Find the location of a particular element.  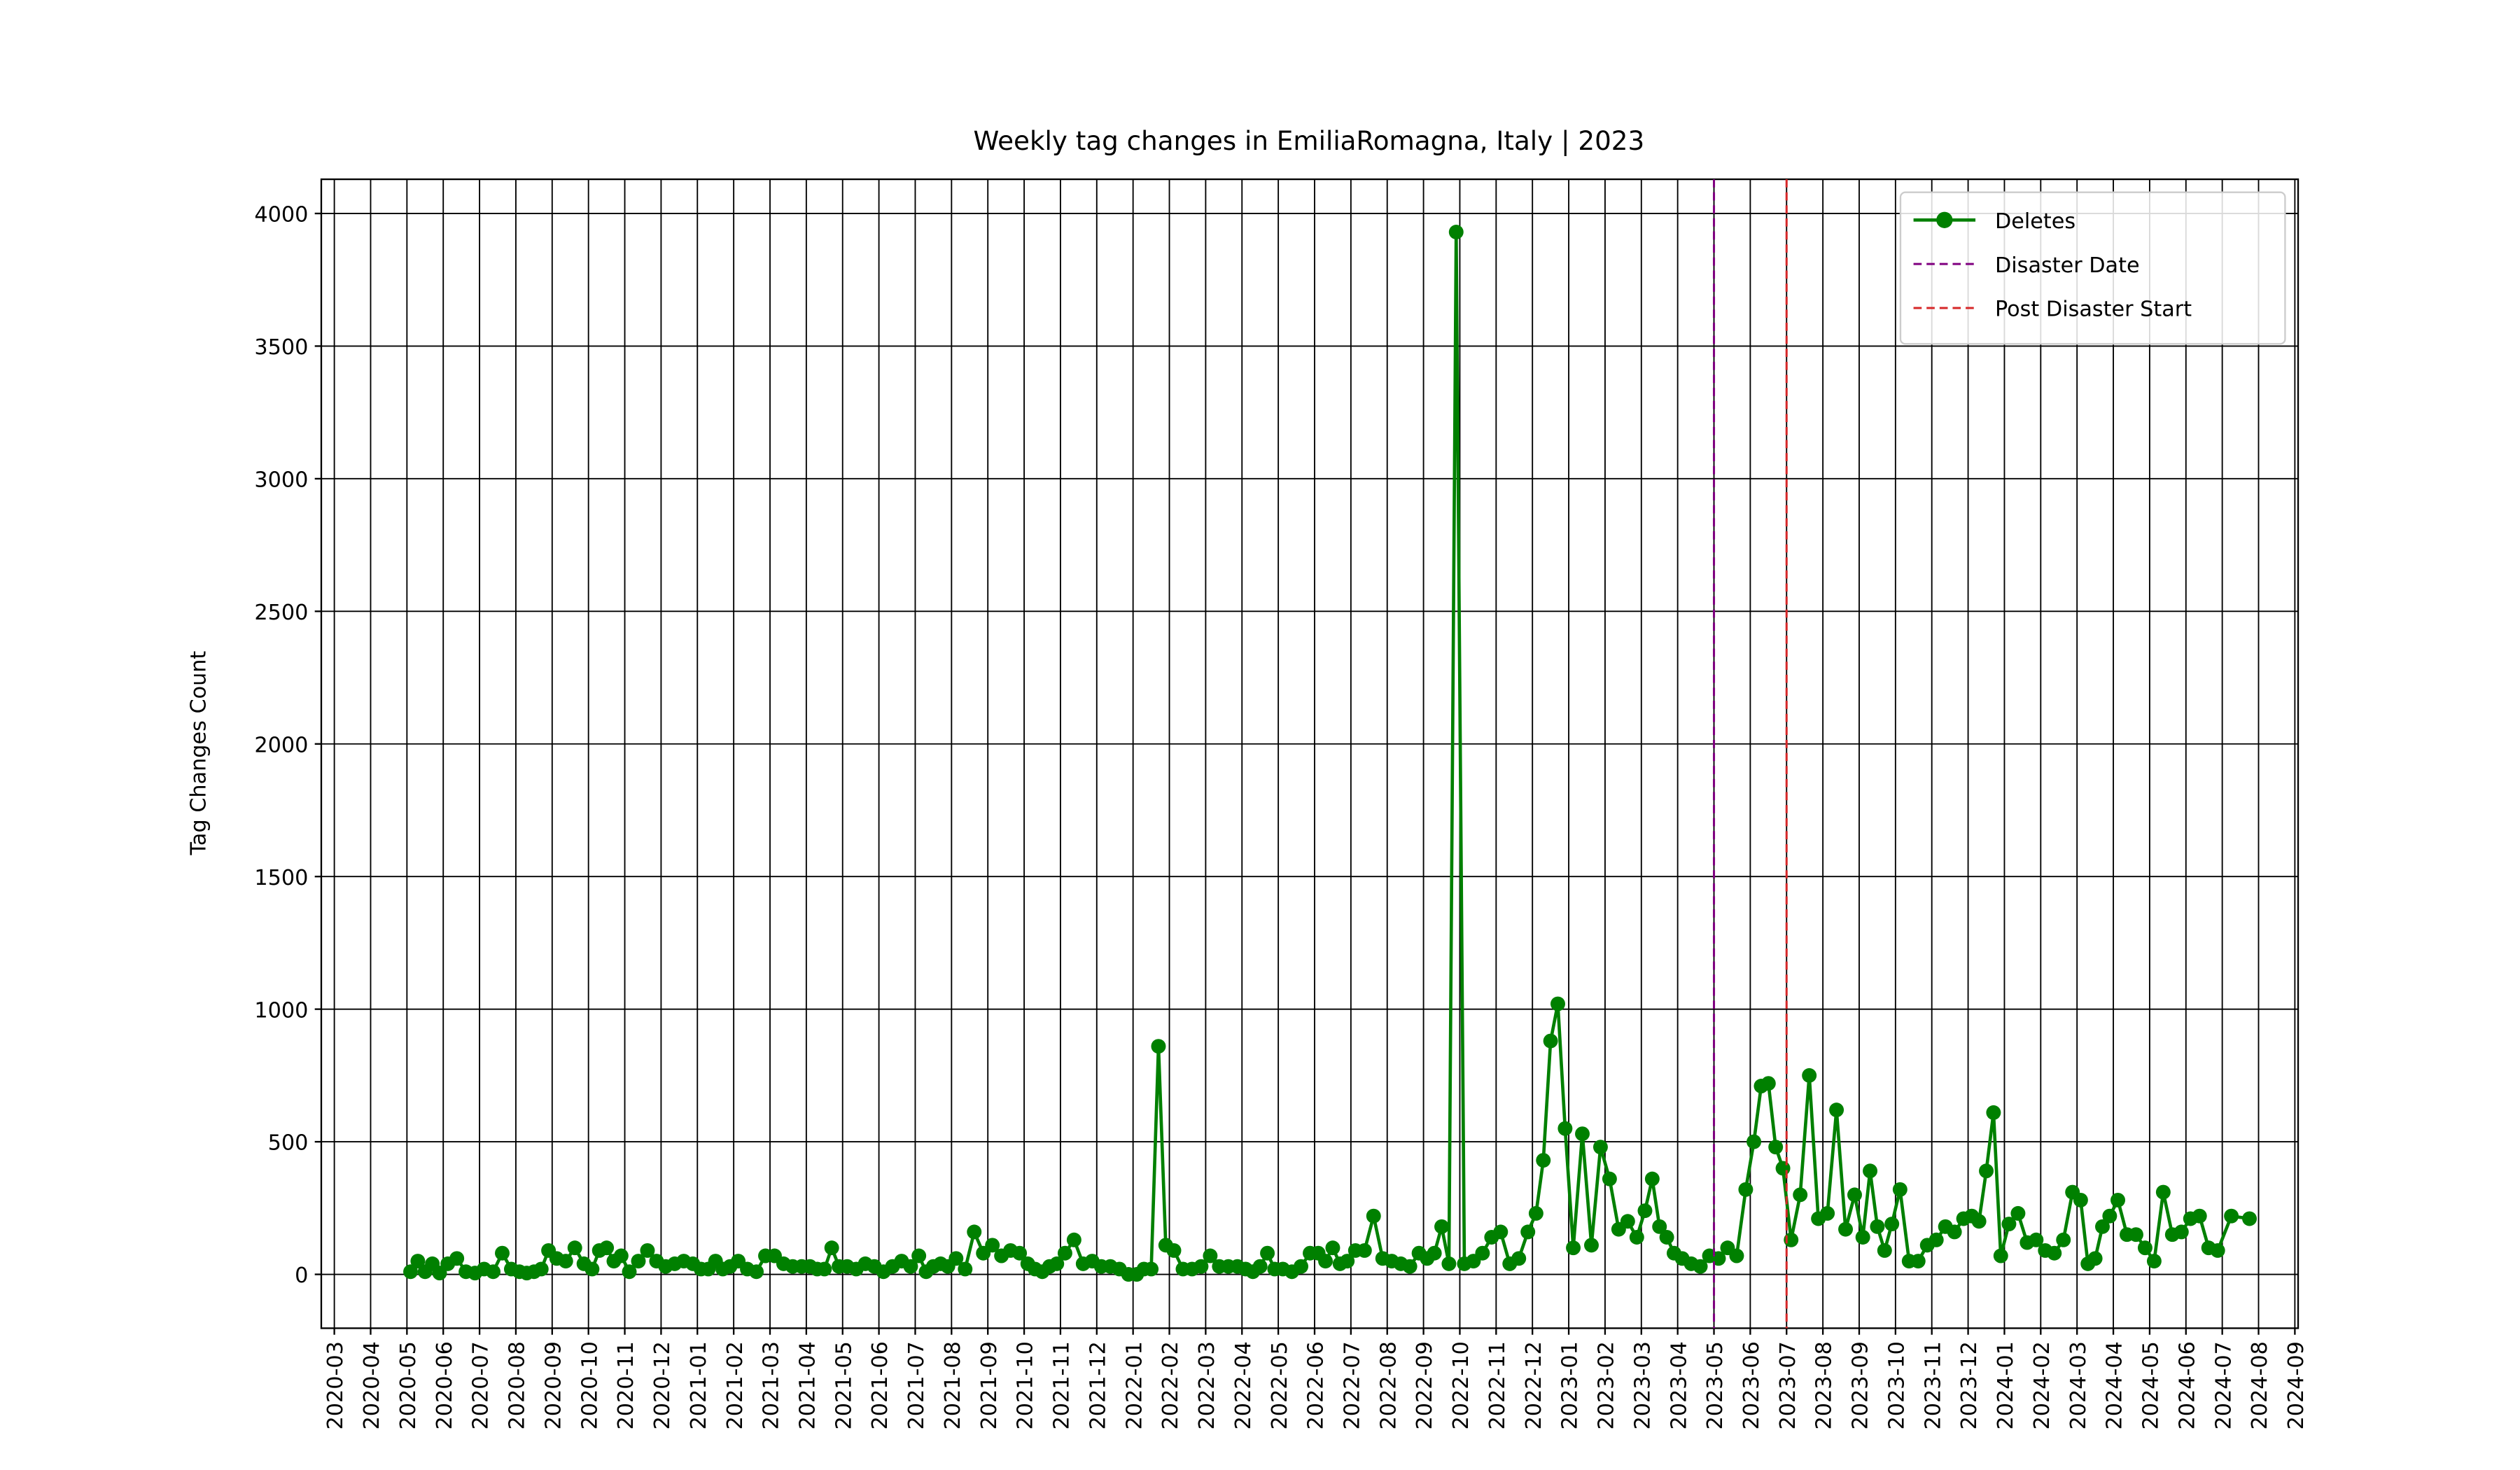

x-tick-label: 2021-05 is located at coordinates (844, 1385).